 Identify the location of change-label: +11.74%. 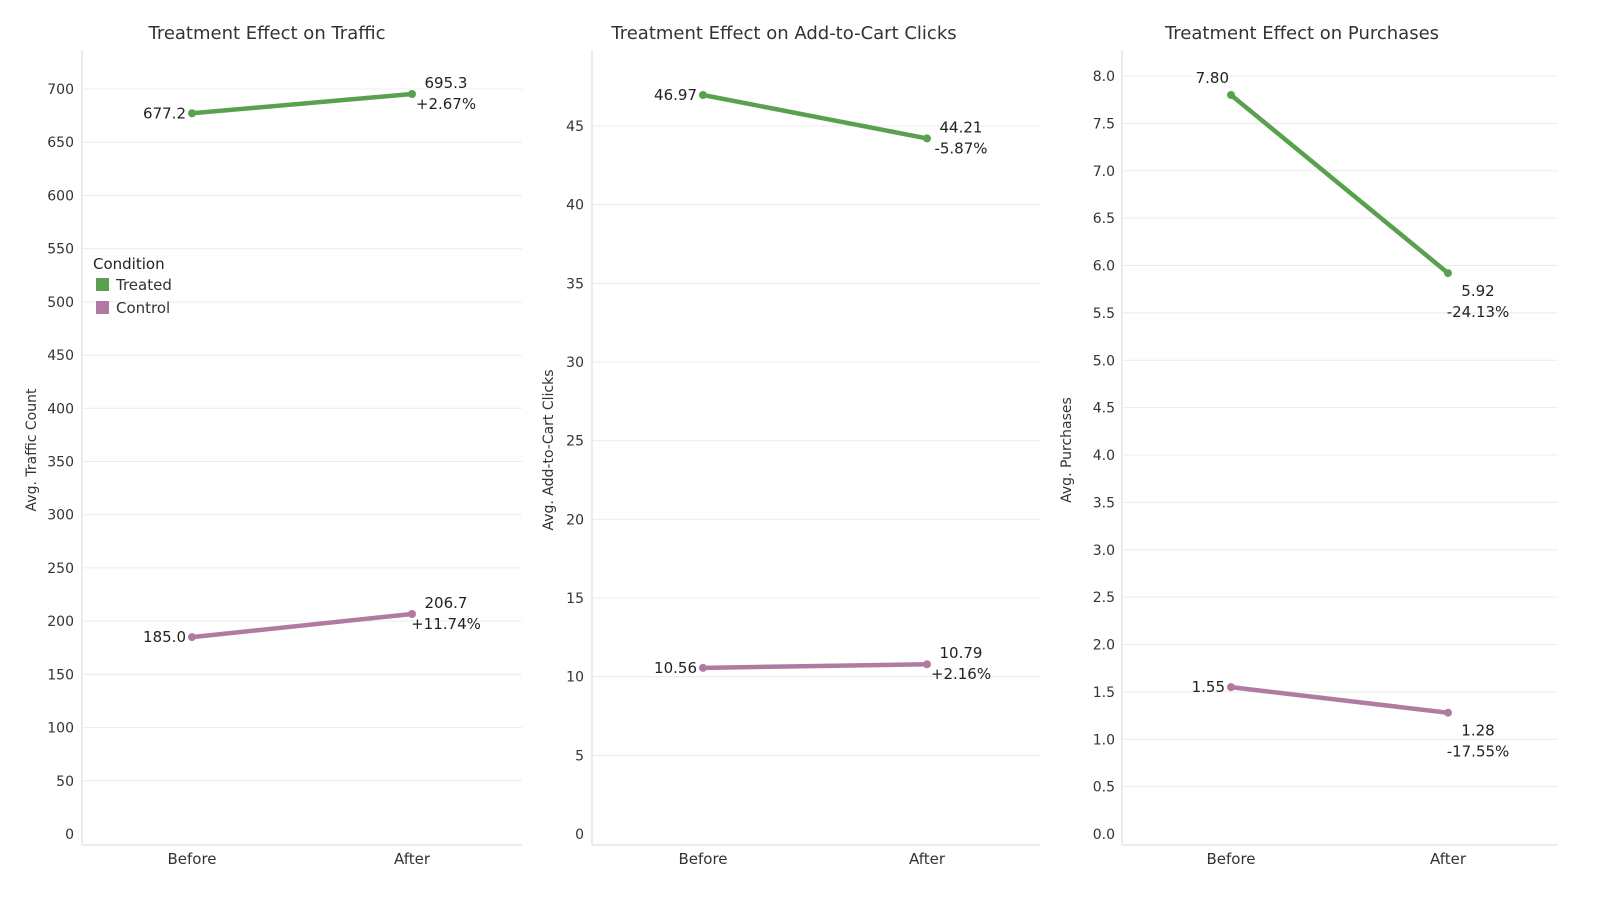
(446, 624).